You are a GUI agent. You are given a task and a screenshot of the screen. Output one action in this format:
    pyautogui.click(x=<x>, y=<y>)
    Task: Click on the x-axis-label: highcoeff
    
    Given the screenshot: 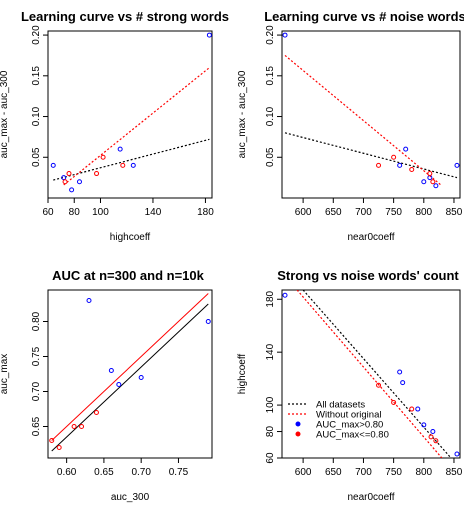 What is the action you would take?
    pyautogui.click(x=130, y=237)
    